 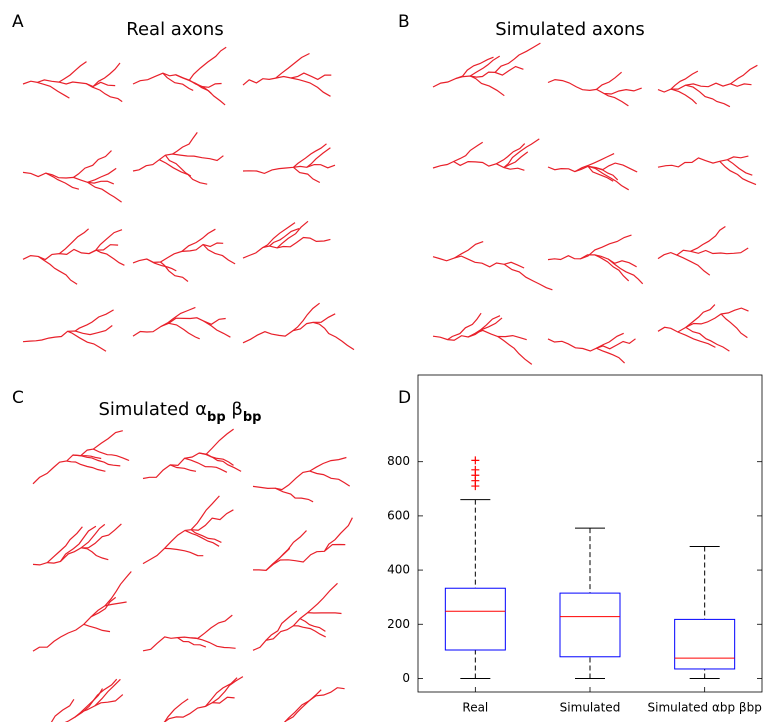 What do you see at coordinates (404, 398) in the screenshot?
I see `panel-letter: D` at bounding box center [404, 398].